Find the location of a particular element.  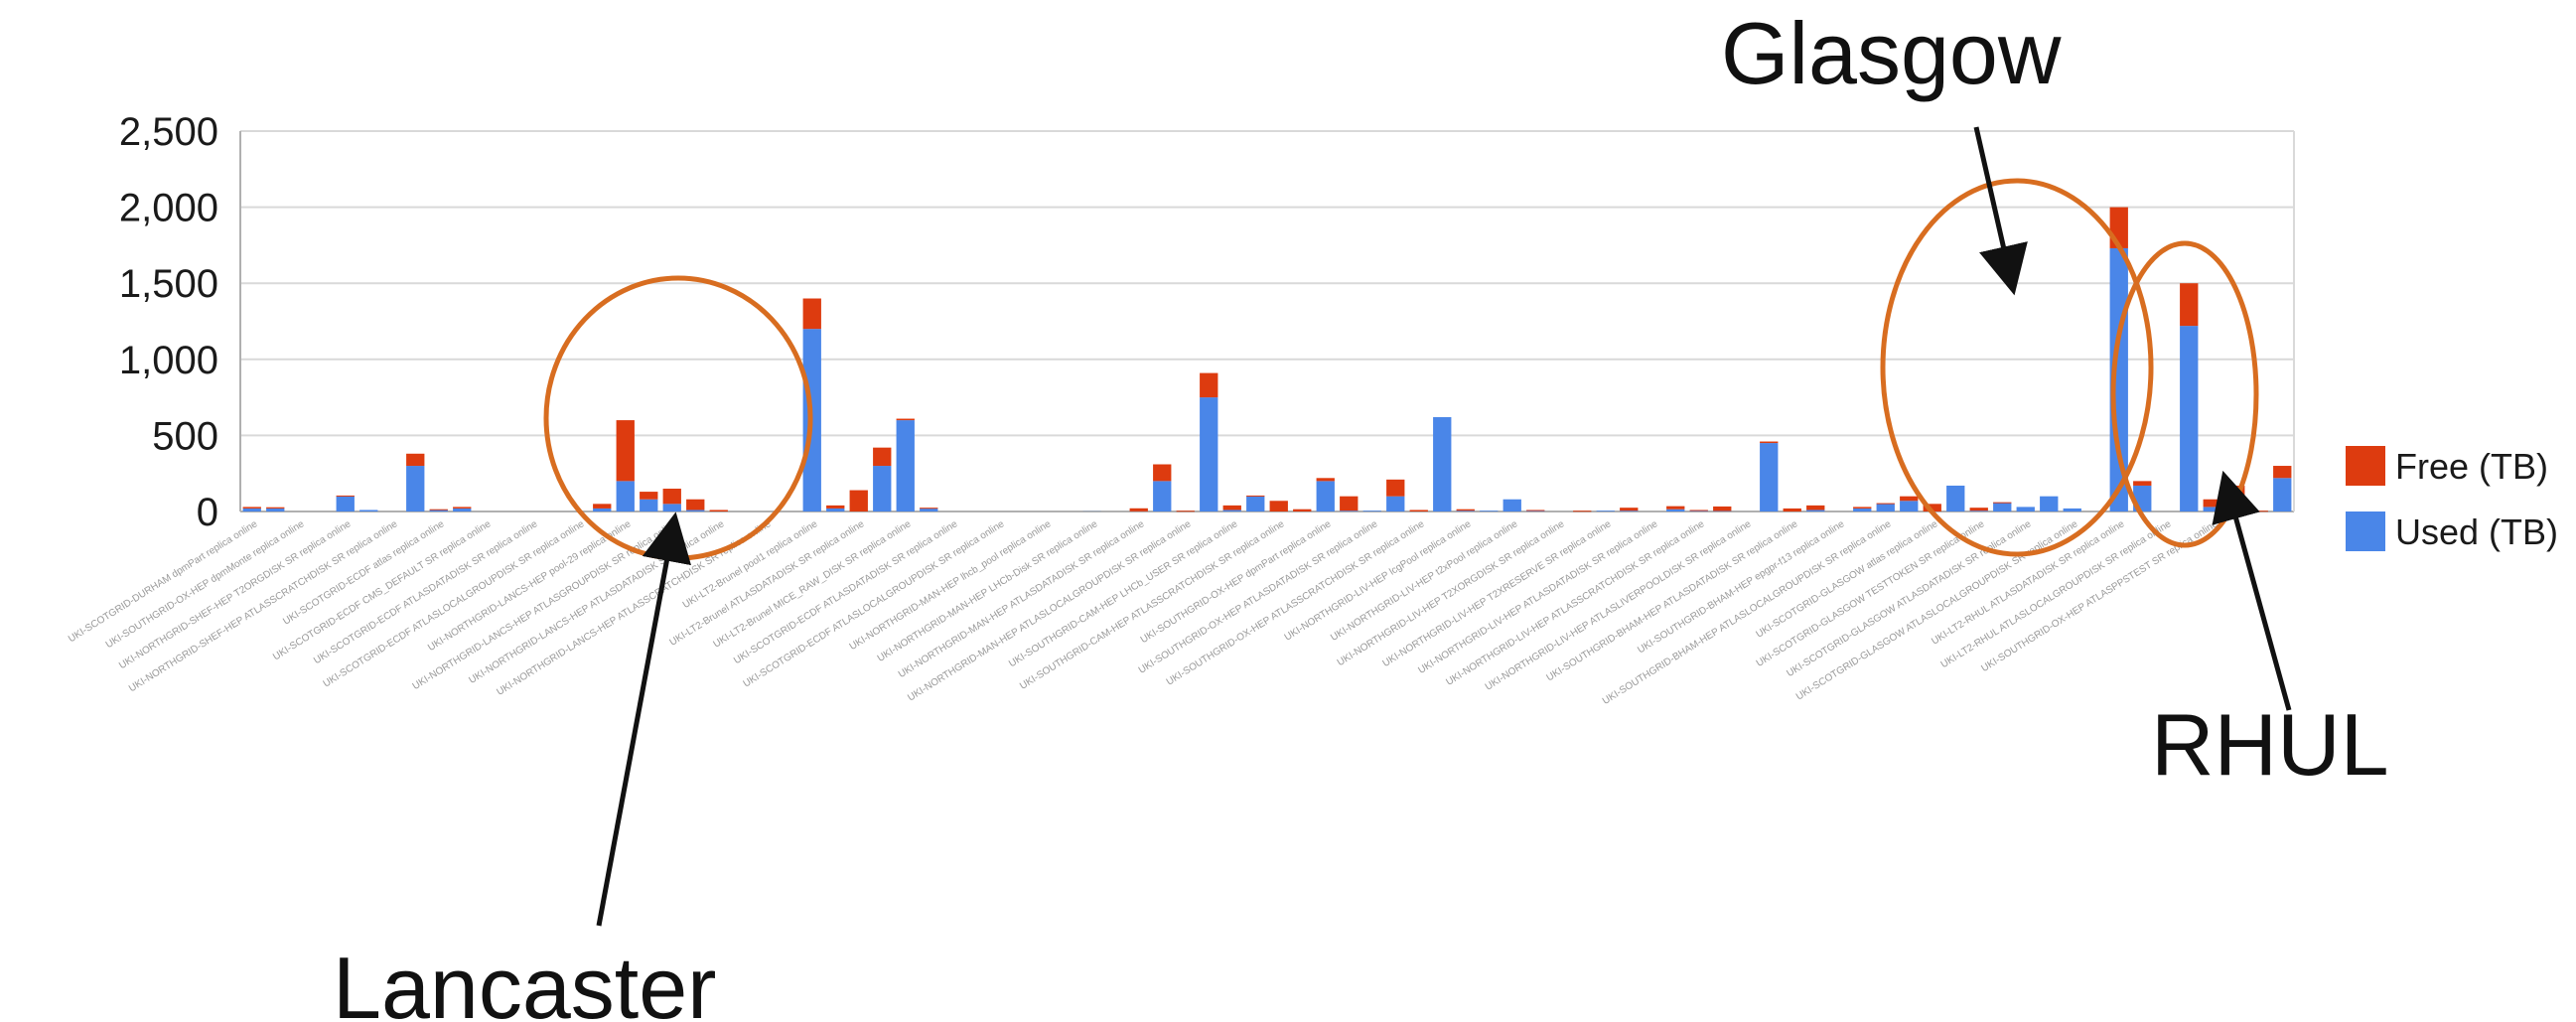

y-tick-label: 1,000 is located at coordinates (168, 360).